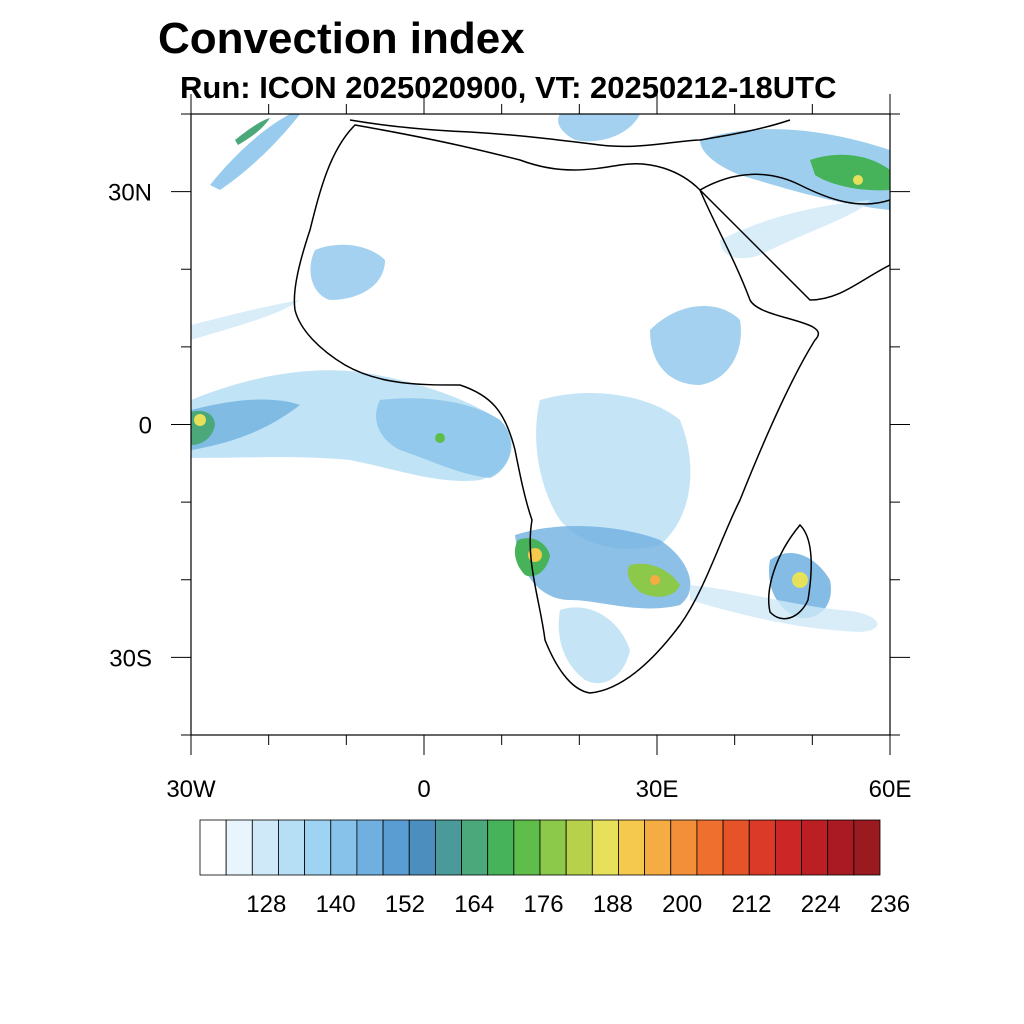 The width and height of the screenshot is (1024, 1024). What do you see at coordinates (245, 424) in the screenshot?
I see `field-atlantic-core` at bounding box center [245, 424].